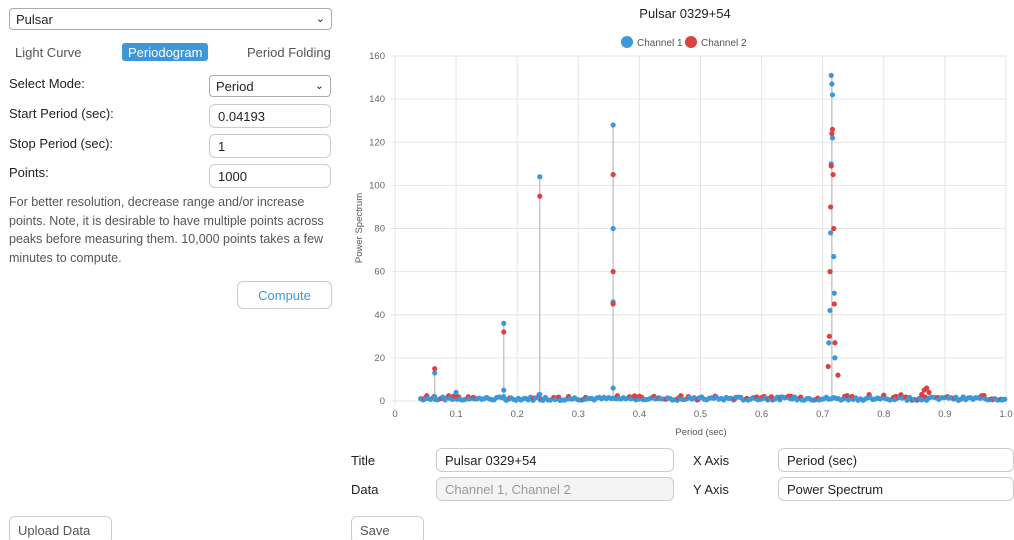 The width and height of the screenshot is (1014, 540). I want to click on stop-period-input: 1, so click(270, 146).